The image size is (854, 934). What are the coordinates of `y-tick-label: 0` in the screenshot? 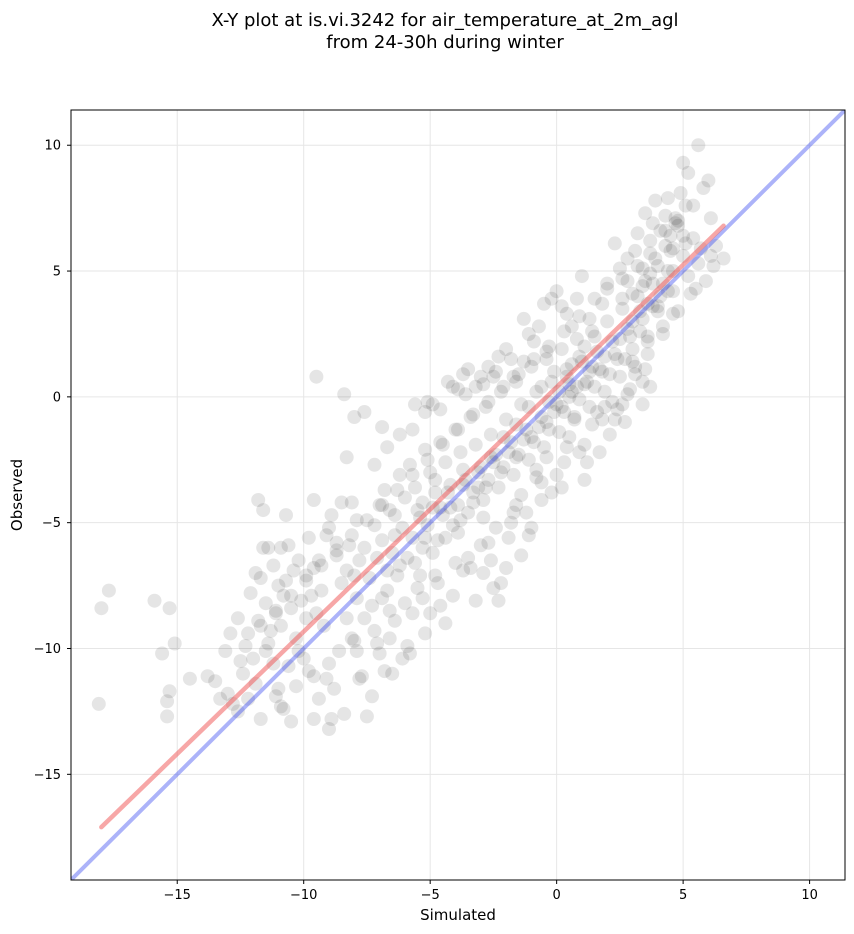 It's located at (57, 397).